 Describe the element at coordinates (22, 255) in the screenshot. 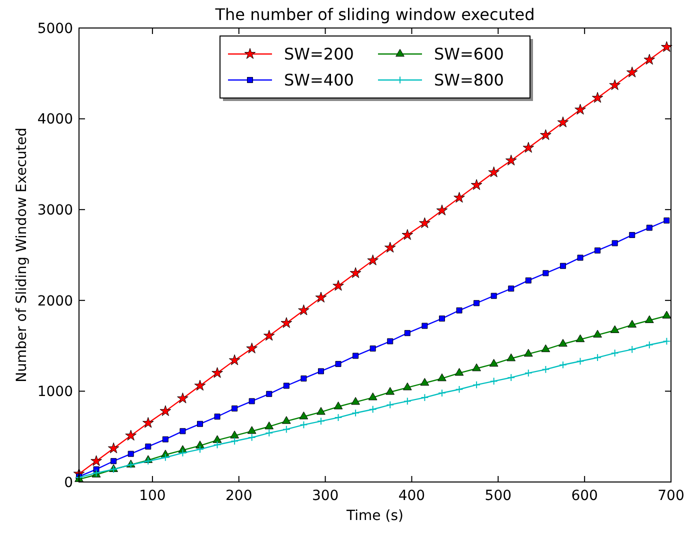

I see `y-axis-title: Number of Sliding Window Executed` at that location.